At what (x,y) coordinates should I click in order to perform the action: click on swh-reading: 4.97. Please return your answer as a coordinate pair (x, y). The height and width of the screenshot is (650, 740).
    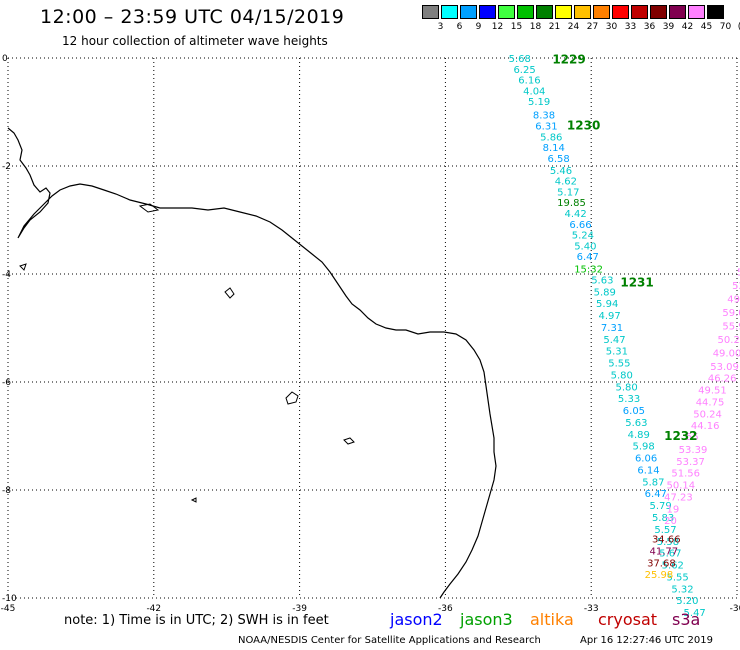
    Looking at the image, I should click on (609, 316).